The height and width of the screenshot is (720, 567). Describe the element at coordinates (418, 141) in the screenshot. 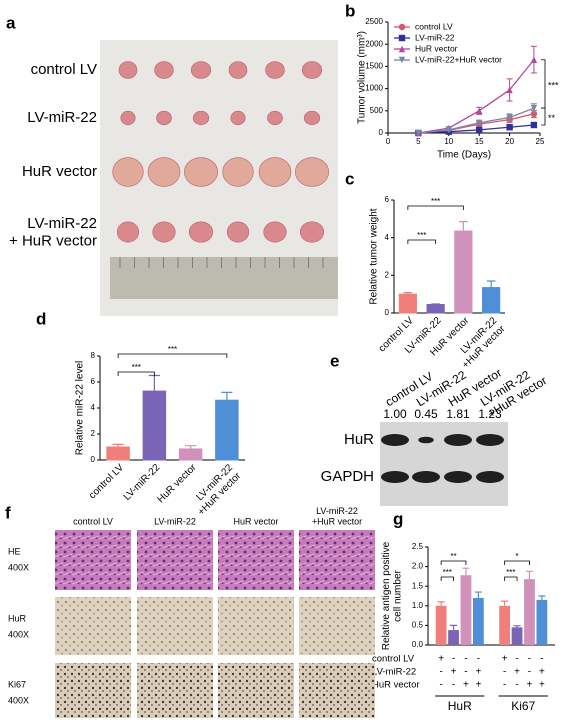

I see `x-tick-label: 5` at that location.